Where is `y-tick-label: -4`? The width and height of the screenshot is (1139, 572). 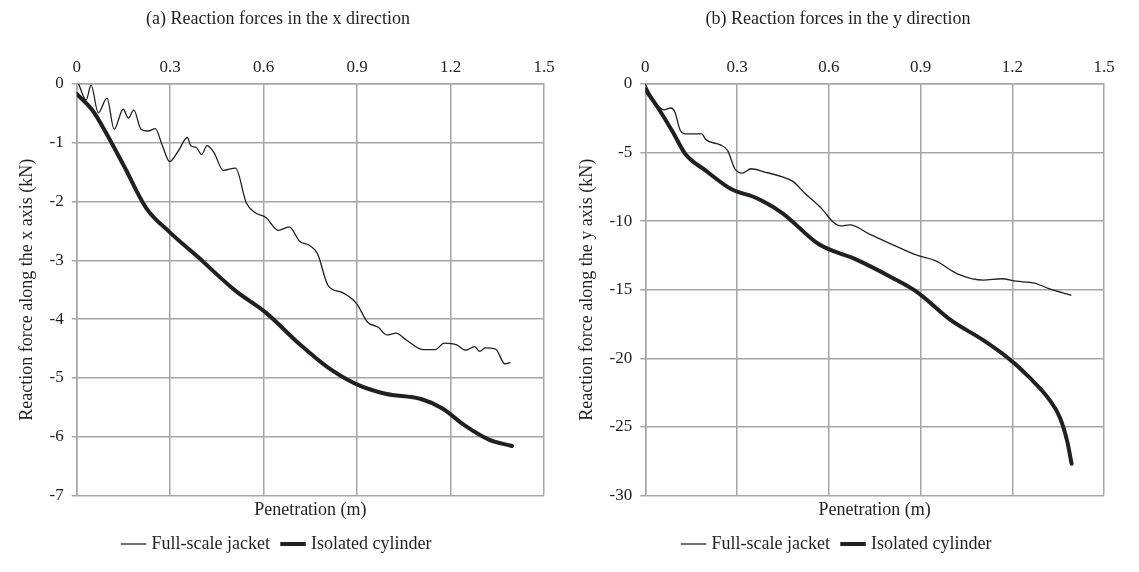
y-tick-label: -4 is located at coordinates (57, 318).